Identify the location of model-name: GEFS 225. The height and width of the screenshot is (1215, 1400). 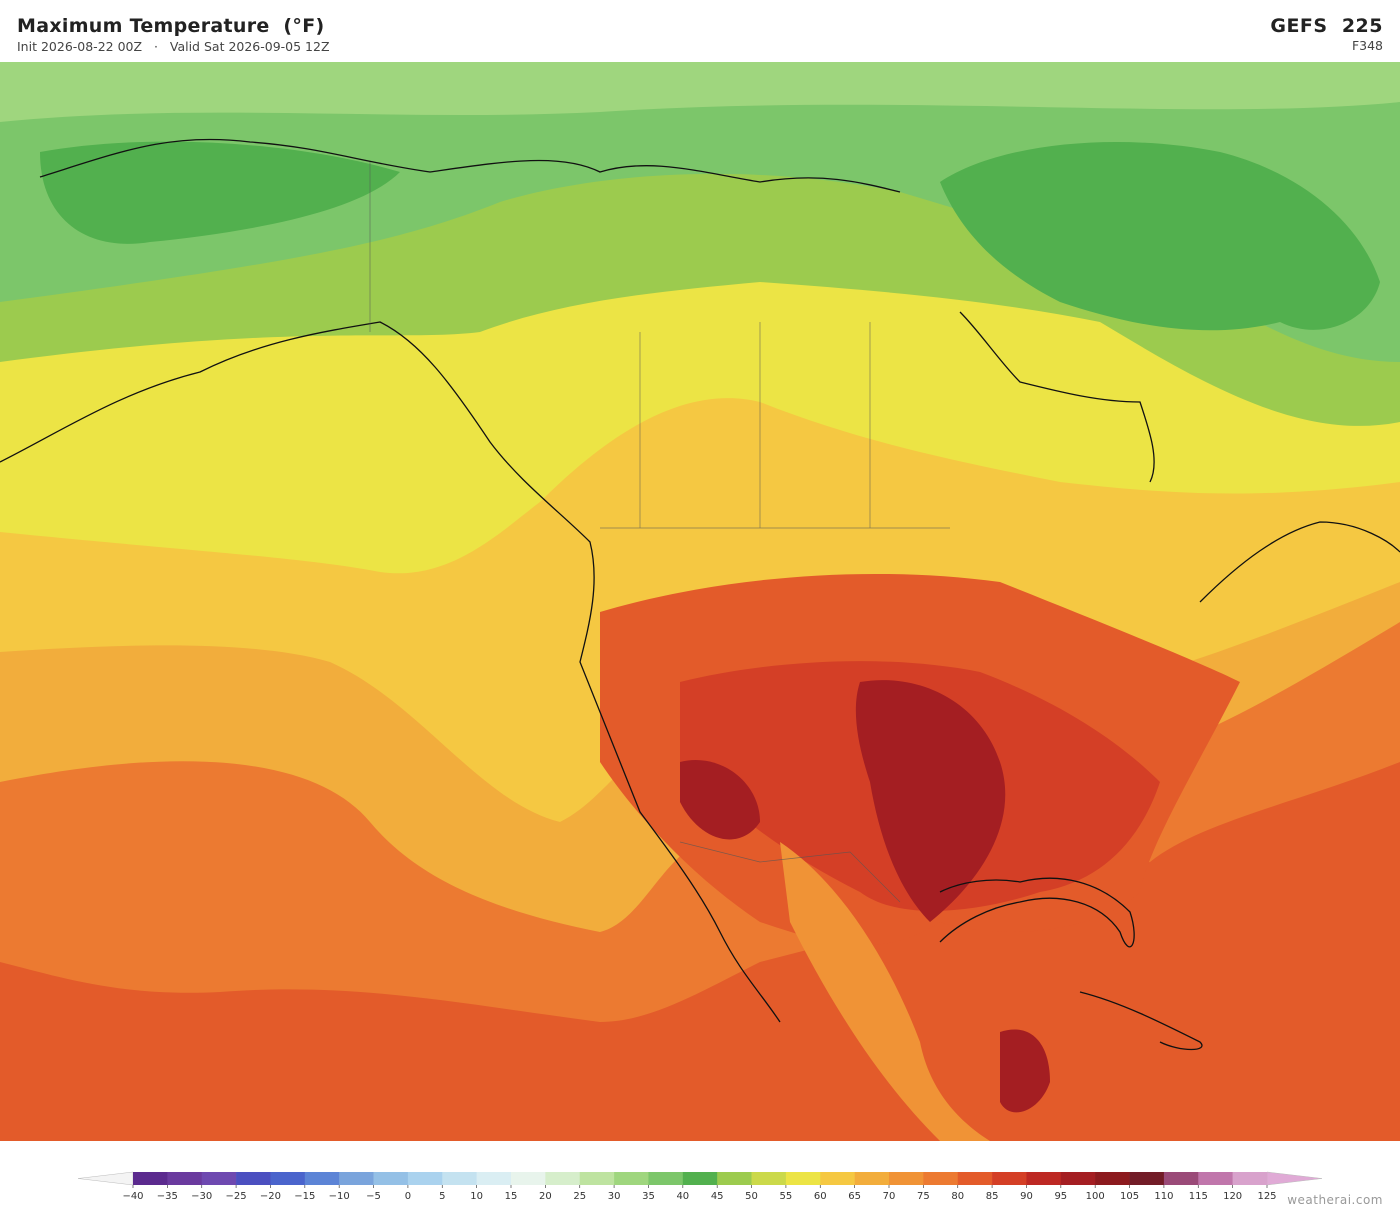
(1326, 26).